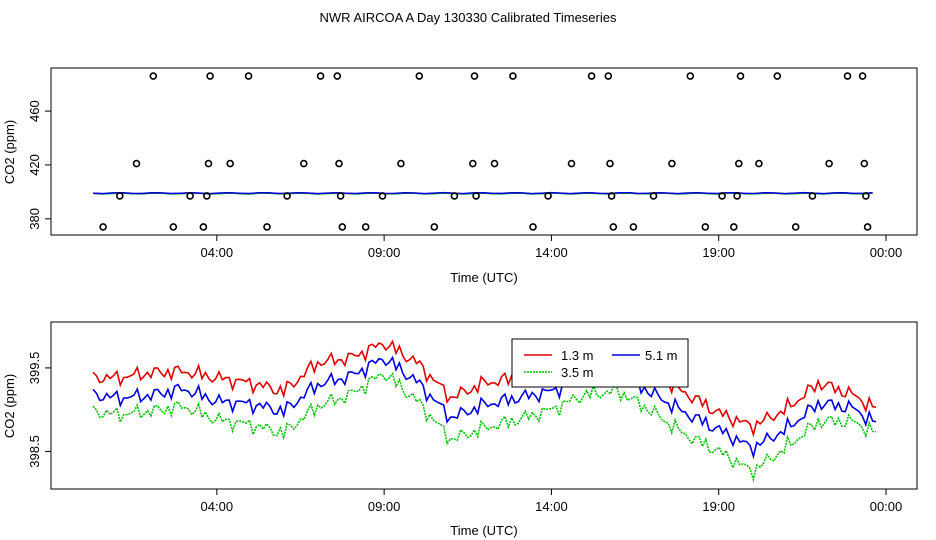 This screenshot has width=936, height=540. I want to click on top-series-lines, so click(482, 193).